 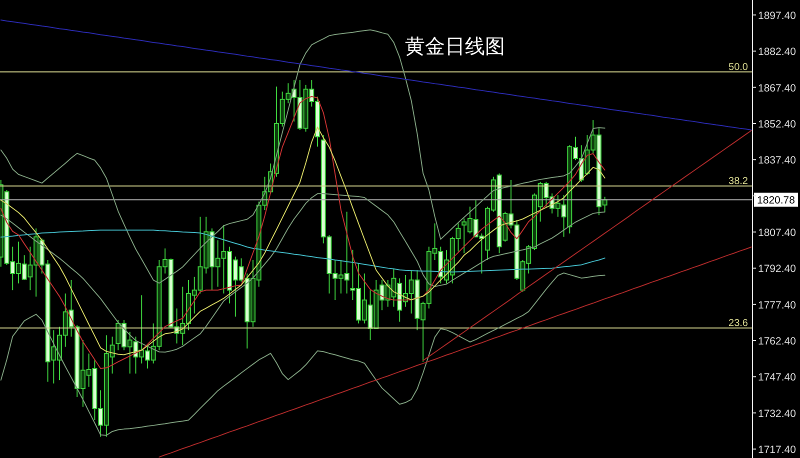 What do you see at coordinates (776, 200) in the screenshot?
I see `ref-line-label: 1820.78` at bounding box center [776, 200].